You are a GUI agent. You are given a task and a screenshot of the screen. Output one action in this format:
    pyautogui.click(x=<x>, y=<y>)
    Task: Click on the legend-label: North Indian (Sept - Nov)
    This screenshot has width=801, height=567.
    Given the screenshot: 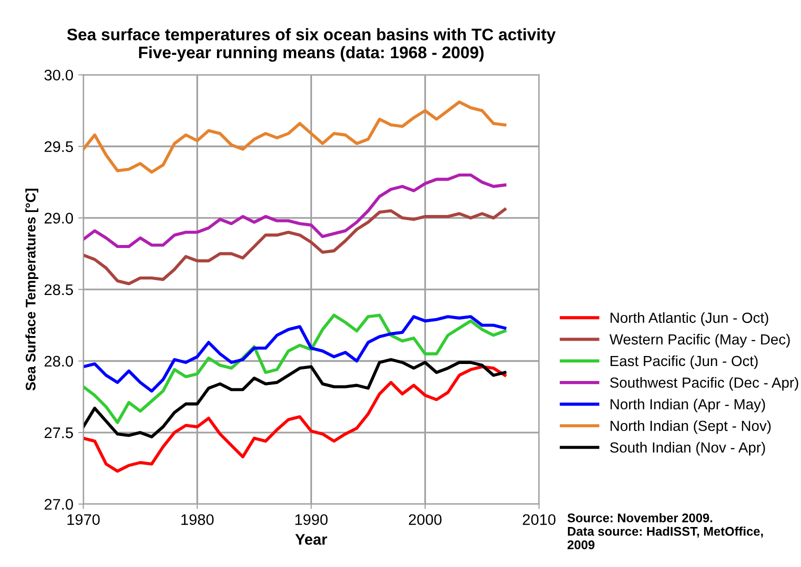 What is the action you would take?
    pyautogui.click(x=690, y=427)
    